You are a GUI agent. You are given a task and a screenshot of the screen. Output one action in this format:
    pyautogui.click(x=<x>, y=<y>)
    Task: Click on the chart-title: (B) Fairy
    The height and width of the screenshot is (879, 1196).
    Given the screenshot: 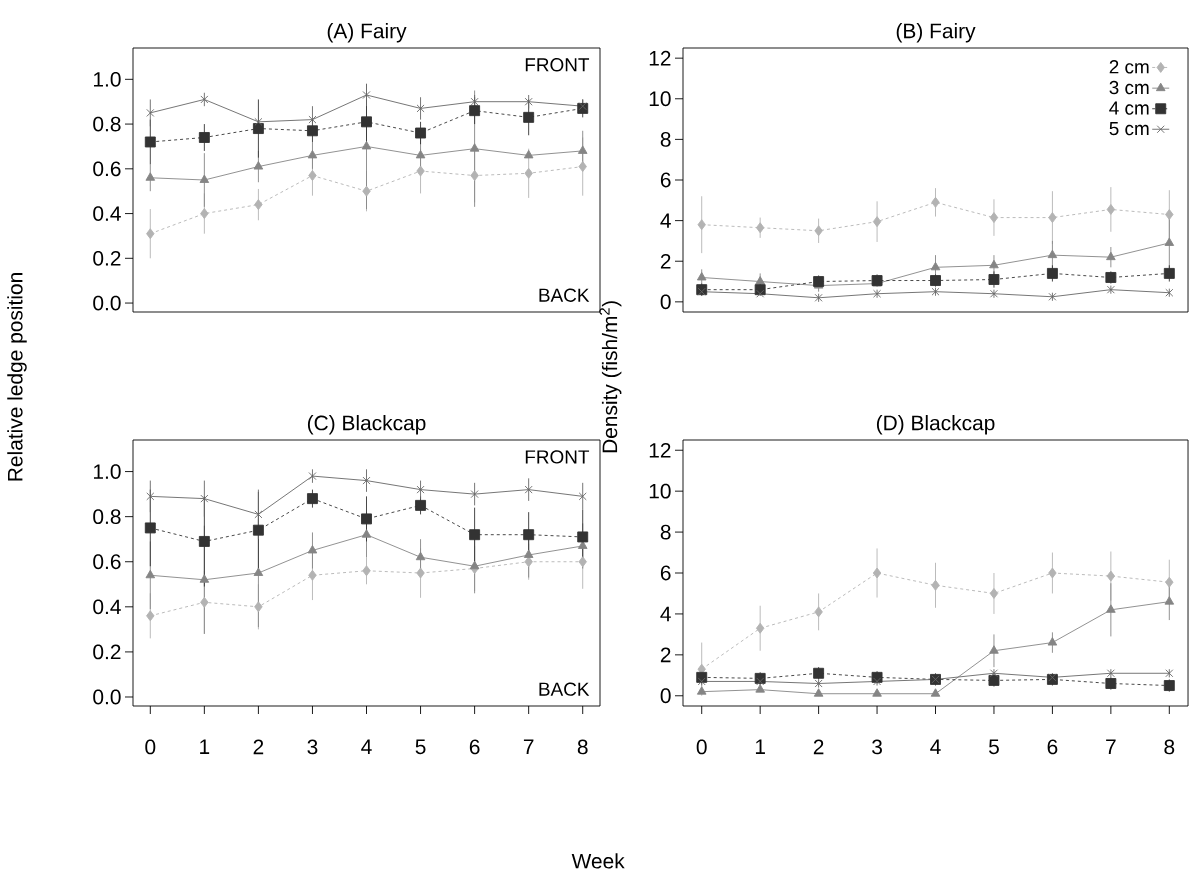 What is the action you would take?
    pyautogui.click(x=936, y=33)
    